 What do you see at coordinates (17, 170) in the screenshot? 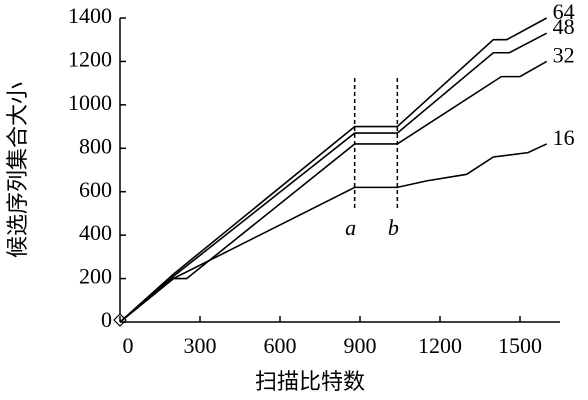
I see `y-axis-label: 候选序列集合大小` at bounding box center [17, 170].